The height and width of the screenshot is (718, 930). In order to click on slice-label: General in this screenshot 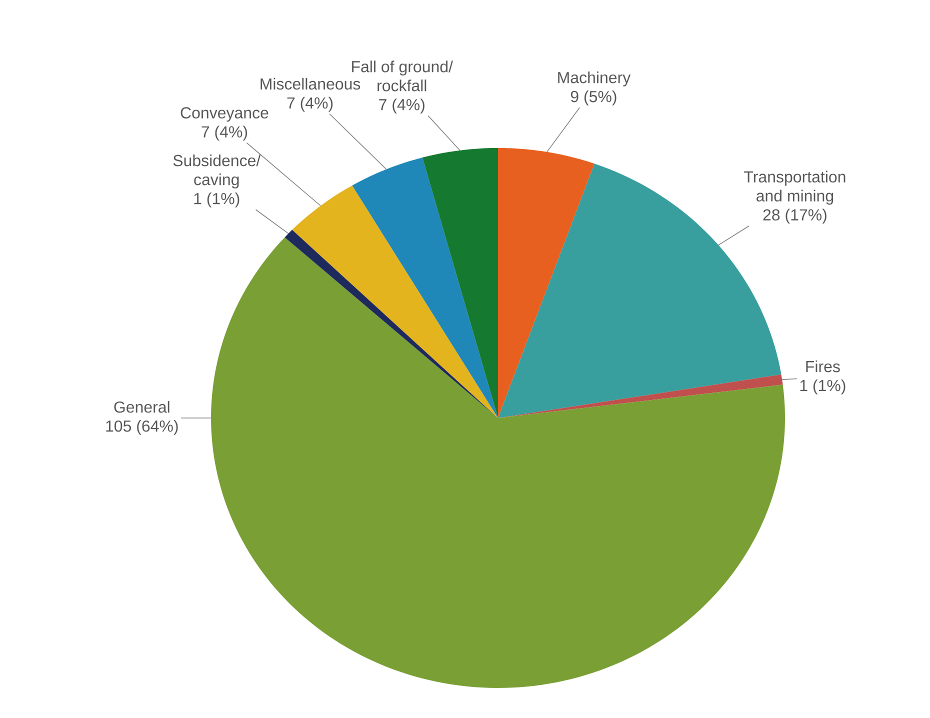, I will do `click(142, 407)`.